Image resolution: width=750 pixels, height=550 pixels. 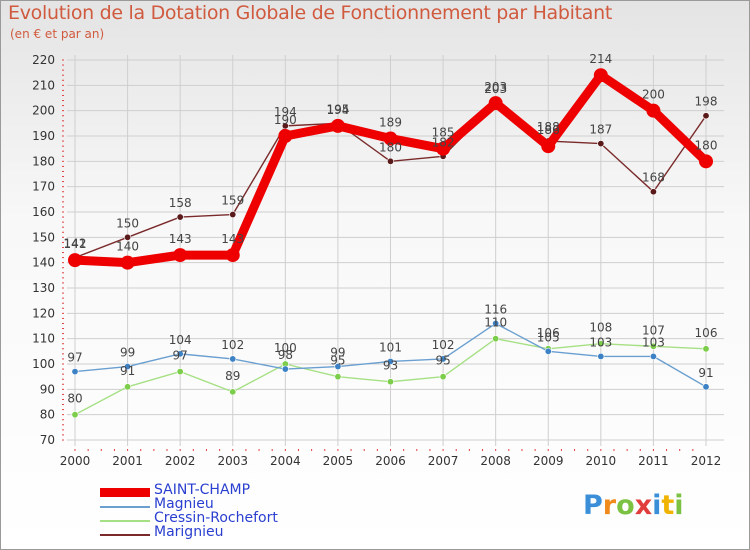 I want to click on y-tick-label: 70, so click(x=47, y=440).